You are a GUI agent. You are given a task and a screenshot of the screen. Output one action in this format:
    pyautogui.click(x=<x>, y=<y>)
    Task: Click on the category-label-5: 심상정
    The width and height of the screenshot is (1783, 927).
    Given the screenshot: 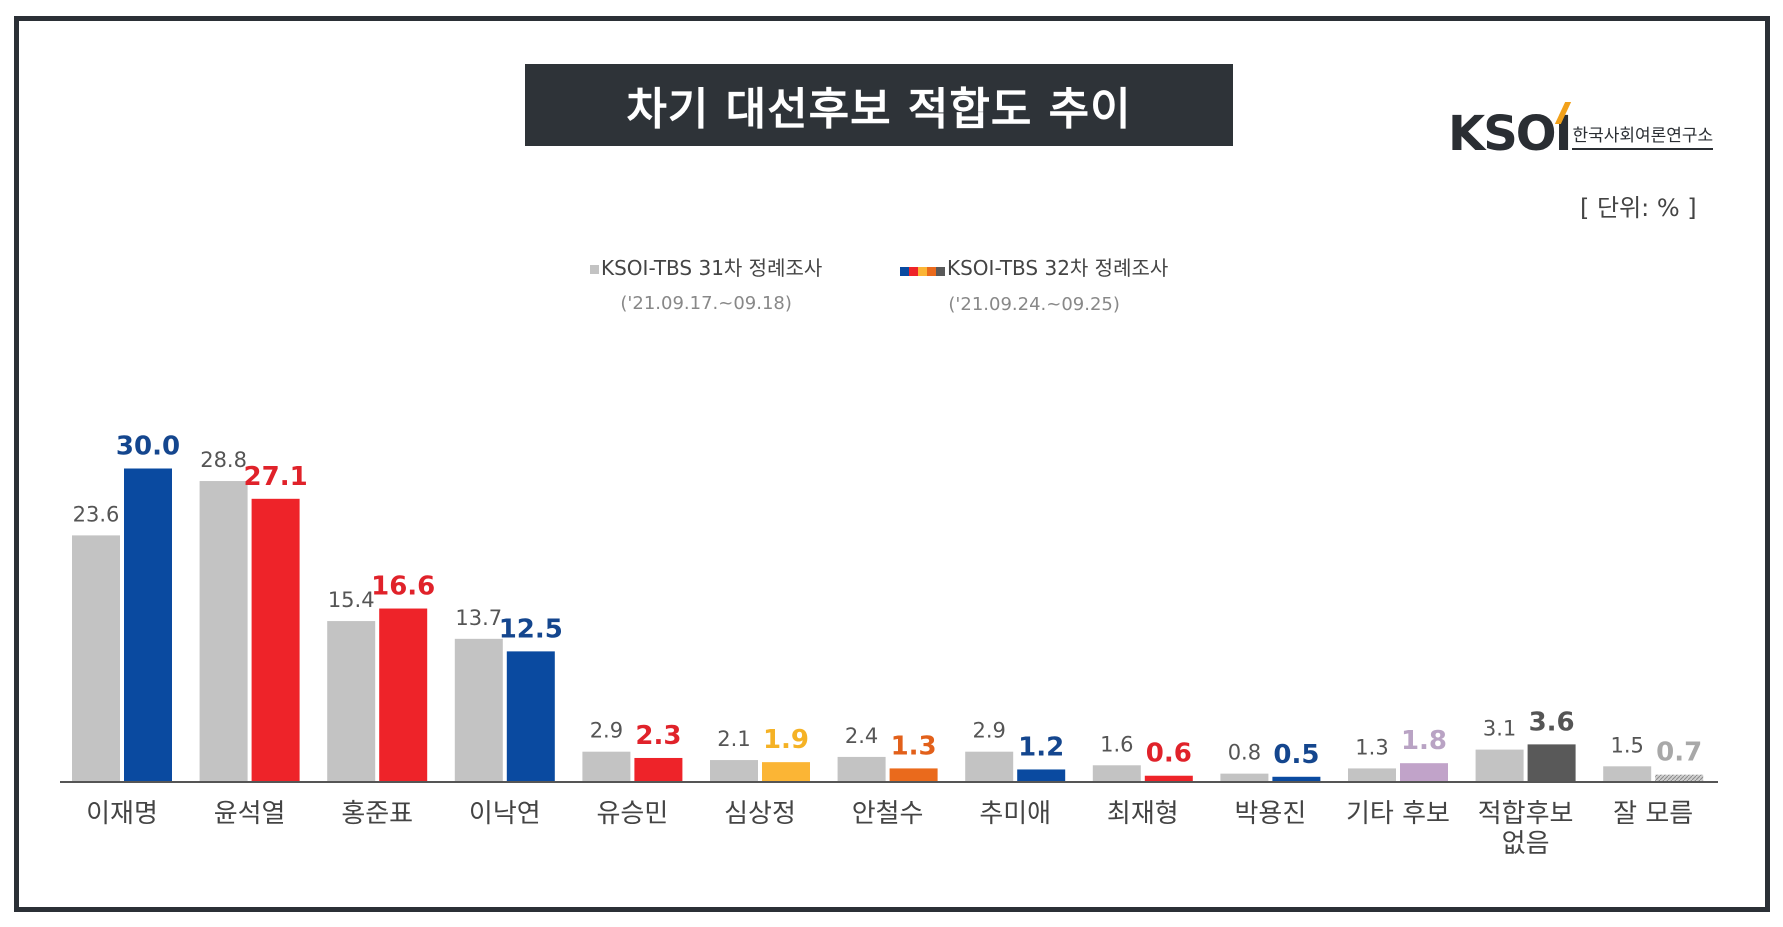 What is the action you would take?
    pyautogui.click(x=760, y=814)
    